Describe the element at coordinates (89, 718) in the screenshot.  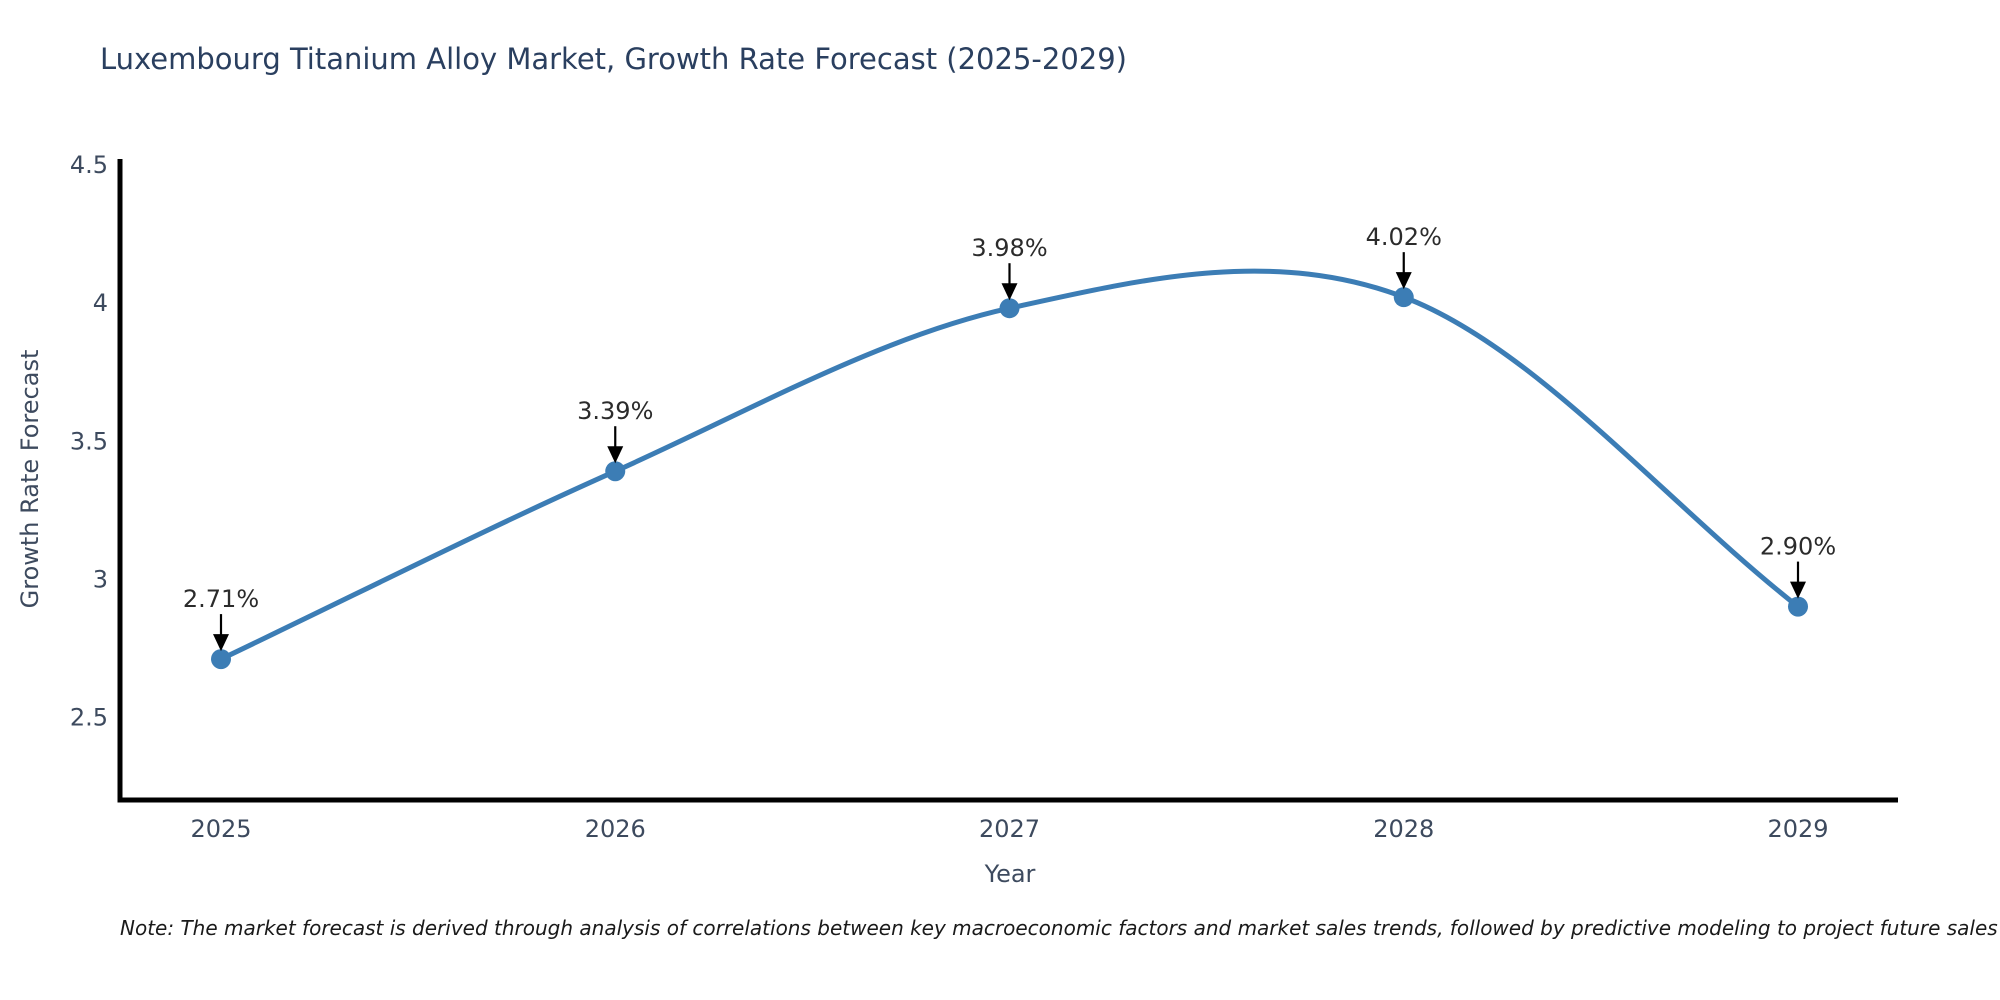
I see `y-tick-label: 2.5` at that location.